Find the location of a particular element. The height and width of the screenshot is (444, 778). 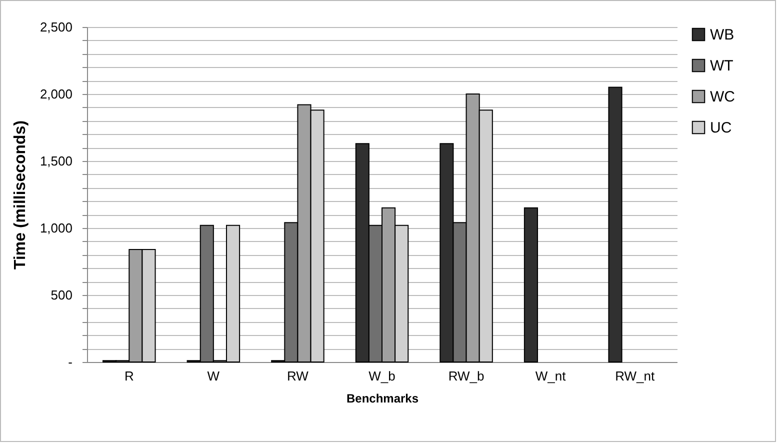

x-tick-label: W is located at coordinates (213, 376).